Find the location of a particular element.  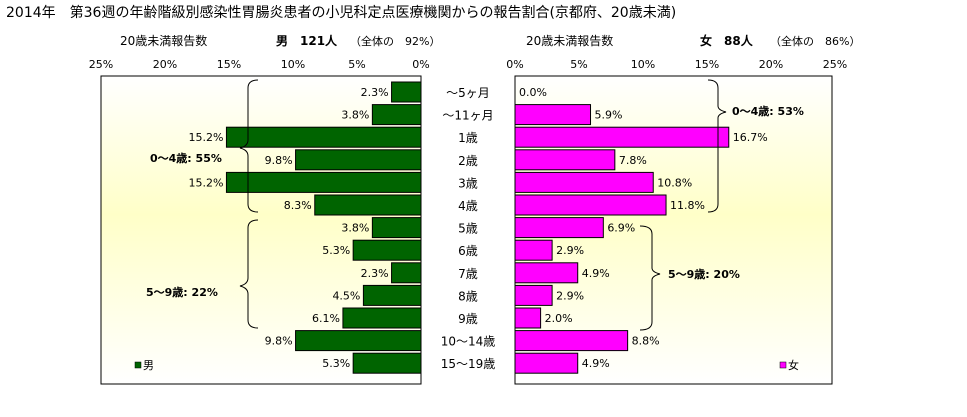

male-axis-tick-label: 0% is located at coordinates (420, 64).